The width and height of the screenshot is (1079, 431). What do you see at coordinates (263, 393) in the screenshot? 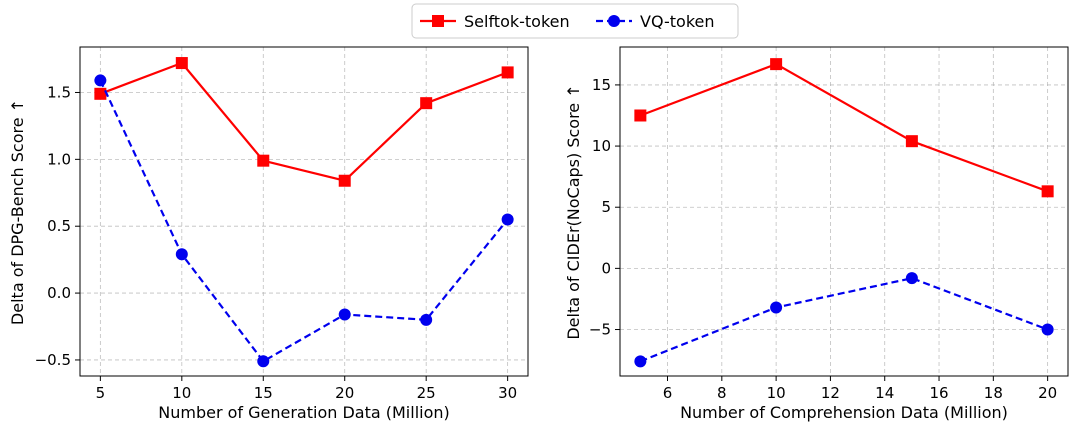
I see `xtick-label-15: 15` at bounding box center [263, 393].